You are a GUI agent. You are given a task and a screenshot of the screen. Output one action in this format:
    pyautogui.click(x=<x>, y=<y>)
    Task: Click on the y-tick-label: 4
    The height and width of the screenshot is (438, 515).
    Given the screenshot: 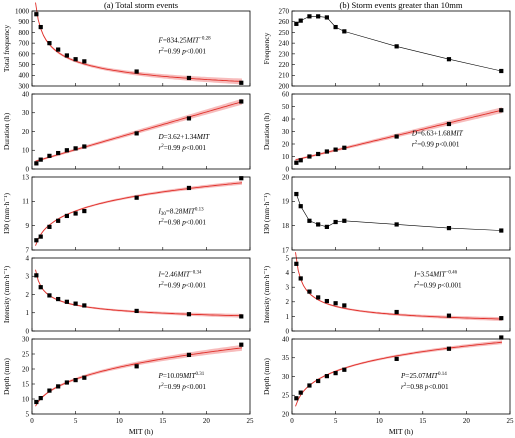 What is the action you would take?
    pyautogui.click(x=288, y=273)
    